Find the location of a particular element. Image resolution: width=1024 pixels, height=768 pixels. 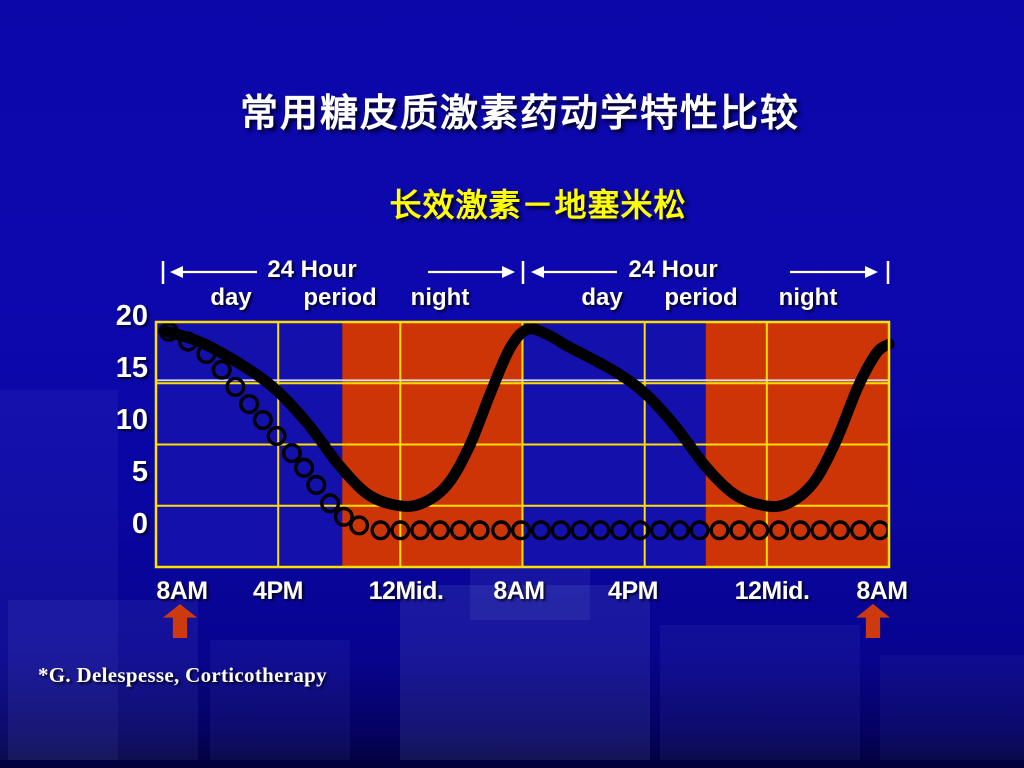

period-label-1: period is located at coordinates (340, 297).